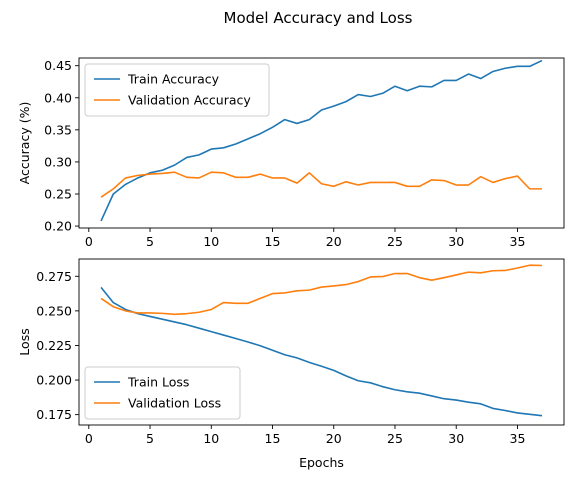  Describe the element at coordinates (174, 403) in the screenshot. I see `loss-legend-label: Validation Loss` at that location.